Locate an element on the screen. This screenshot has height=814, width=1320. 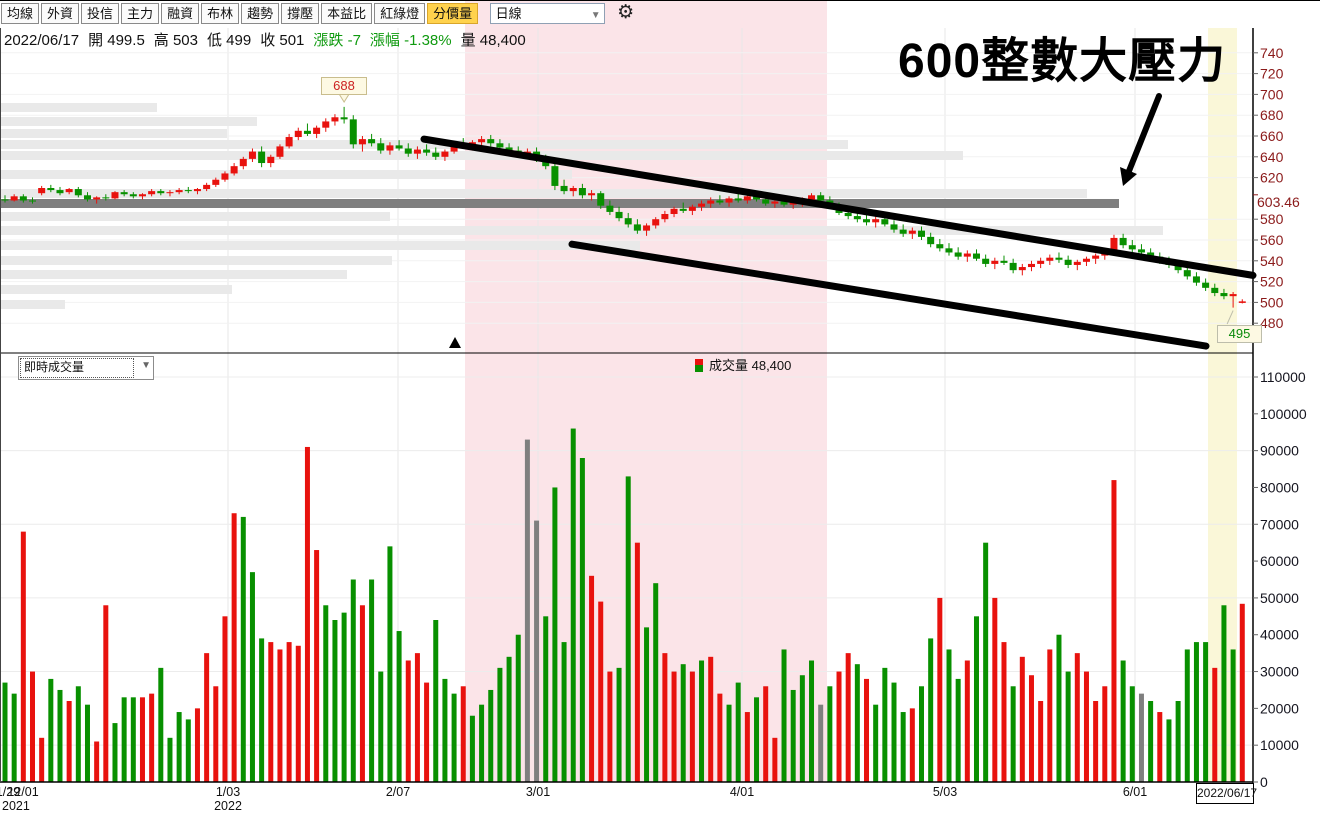
annotation-arrow-head is located at coordinates (1128, 176).